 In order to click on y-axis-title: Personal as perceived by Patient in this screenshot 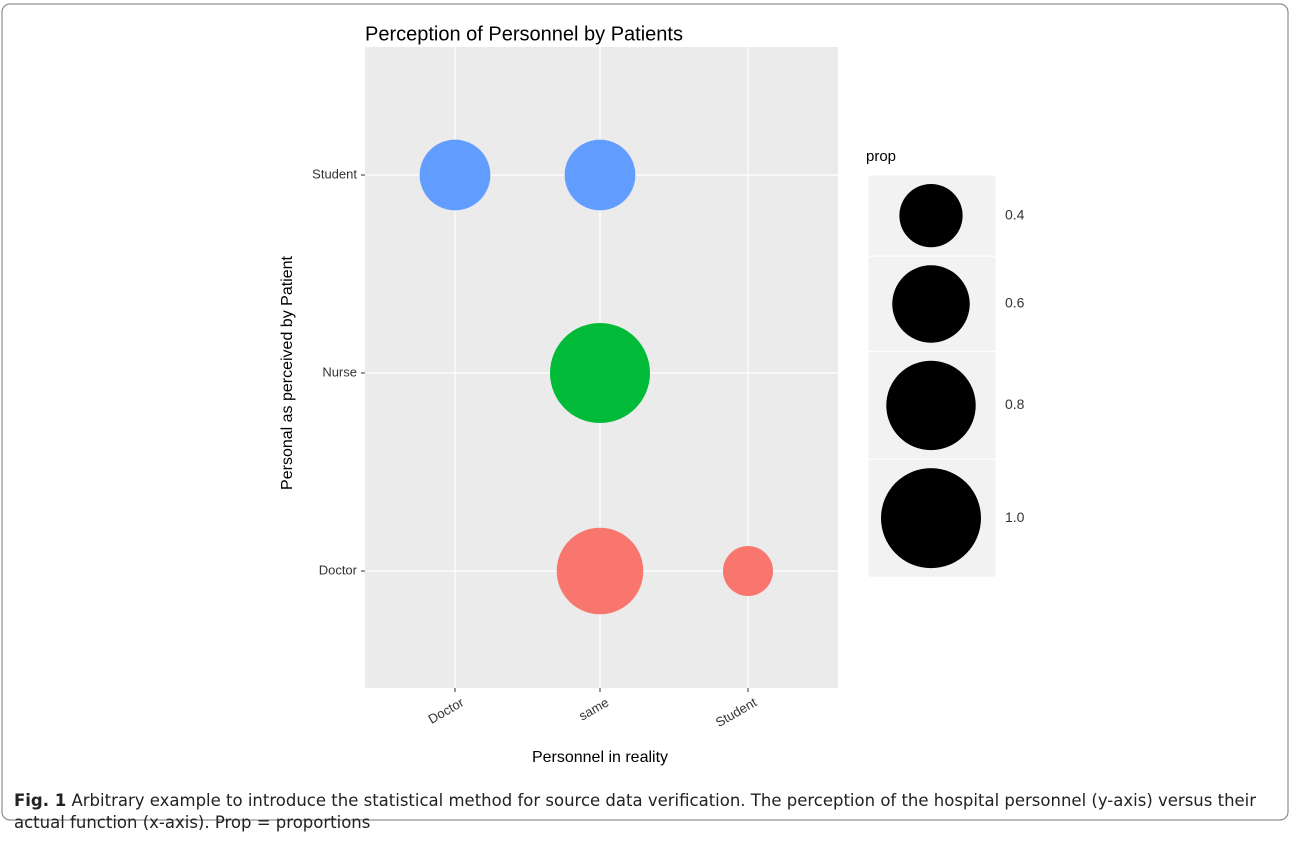, I will do `click(287, 372)`.